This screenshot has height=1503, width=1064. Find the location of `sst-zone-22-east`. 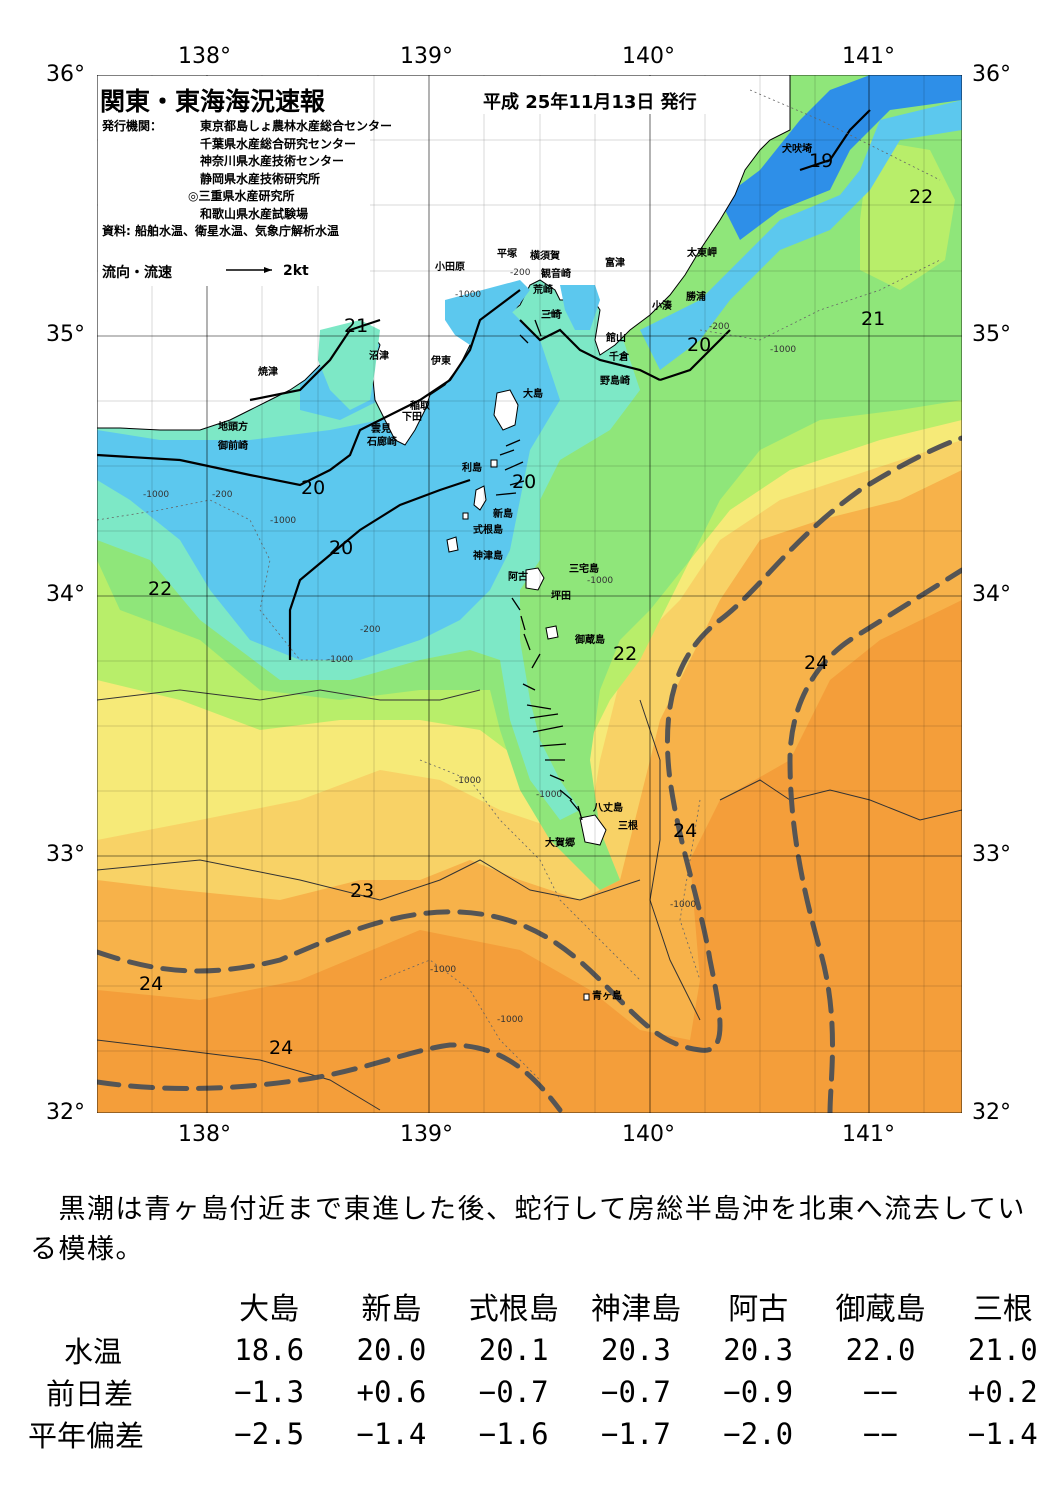

sst-zone-22-east is located at coordinates (907, 215).